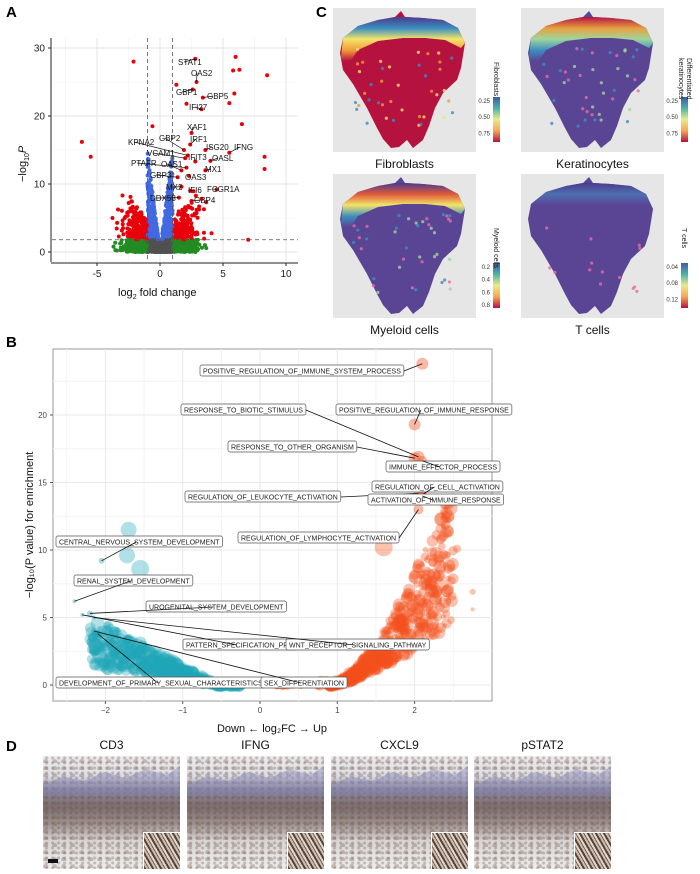 The height and width of the screenshot is (874, 700). What do you see at coordinates (486, 281) in the screenshot?
I see `colorbar-tick-label: 0.4` at bounding box center [486, 281].